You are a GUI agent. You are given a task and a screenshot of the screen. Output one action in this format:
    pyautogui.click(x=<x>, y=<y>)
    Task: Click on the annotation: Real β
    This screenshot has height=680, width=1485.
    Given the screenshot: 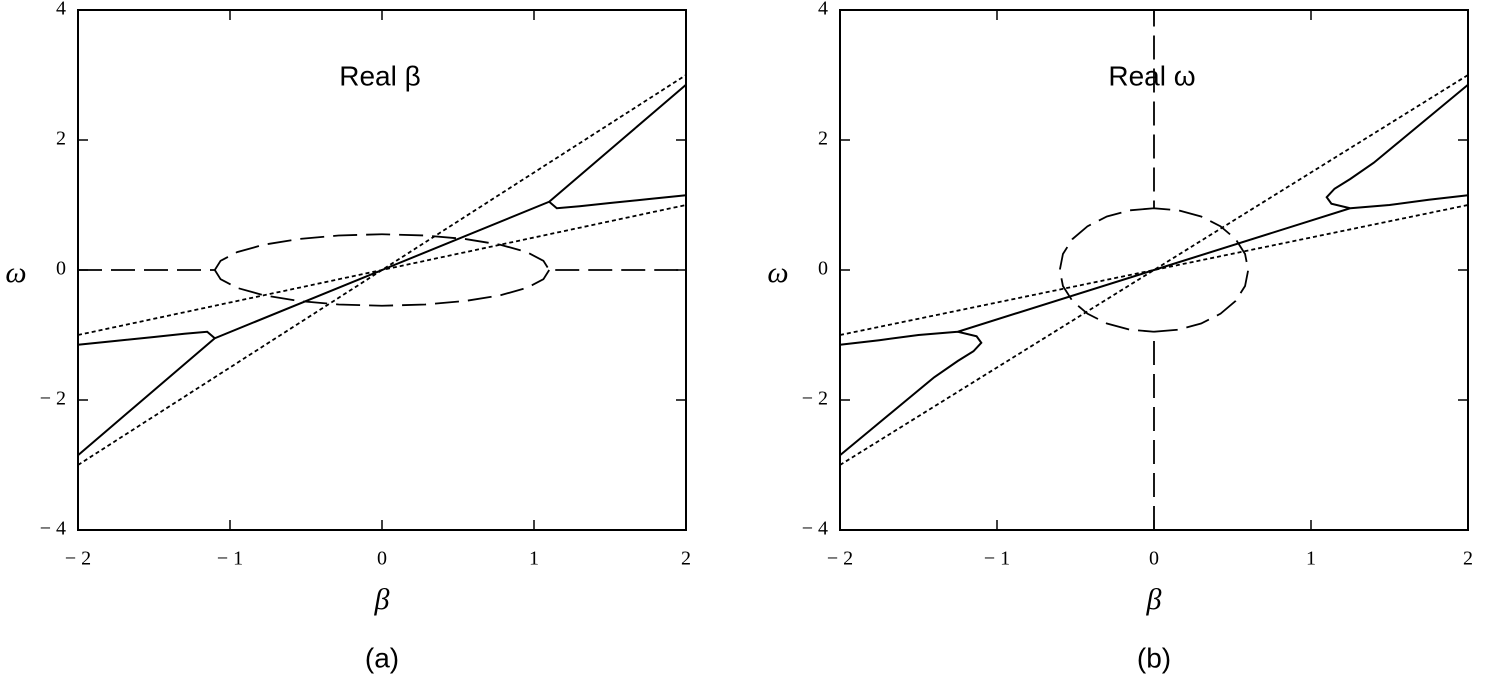 What is the action you would take?
    pyautogui.click(x=379, y=75)
    